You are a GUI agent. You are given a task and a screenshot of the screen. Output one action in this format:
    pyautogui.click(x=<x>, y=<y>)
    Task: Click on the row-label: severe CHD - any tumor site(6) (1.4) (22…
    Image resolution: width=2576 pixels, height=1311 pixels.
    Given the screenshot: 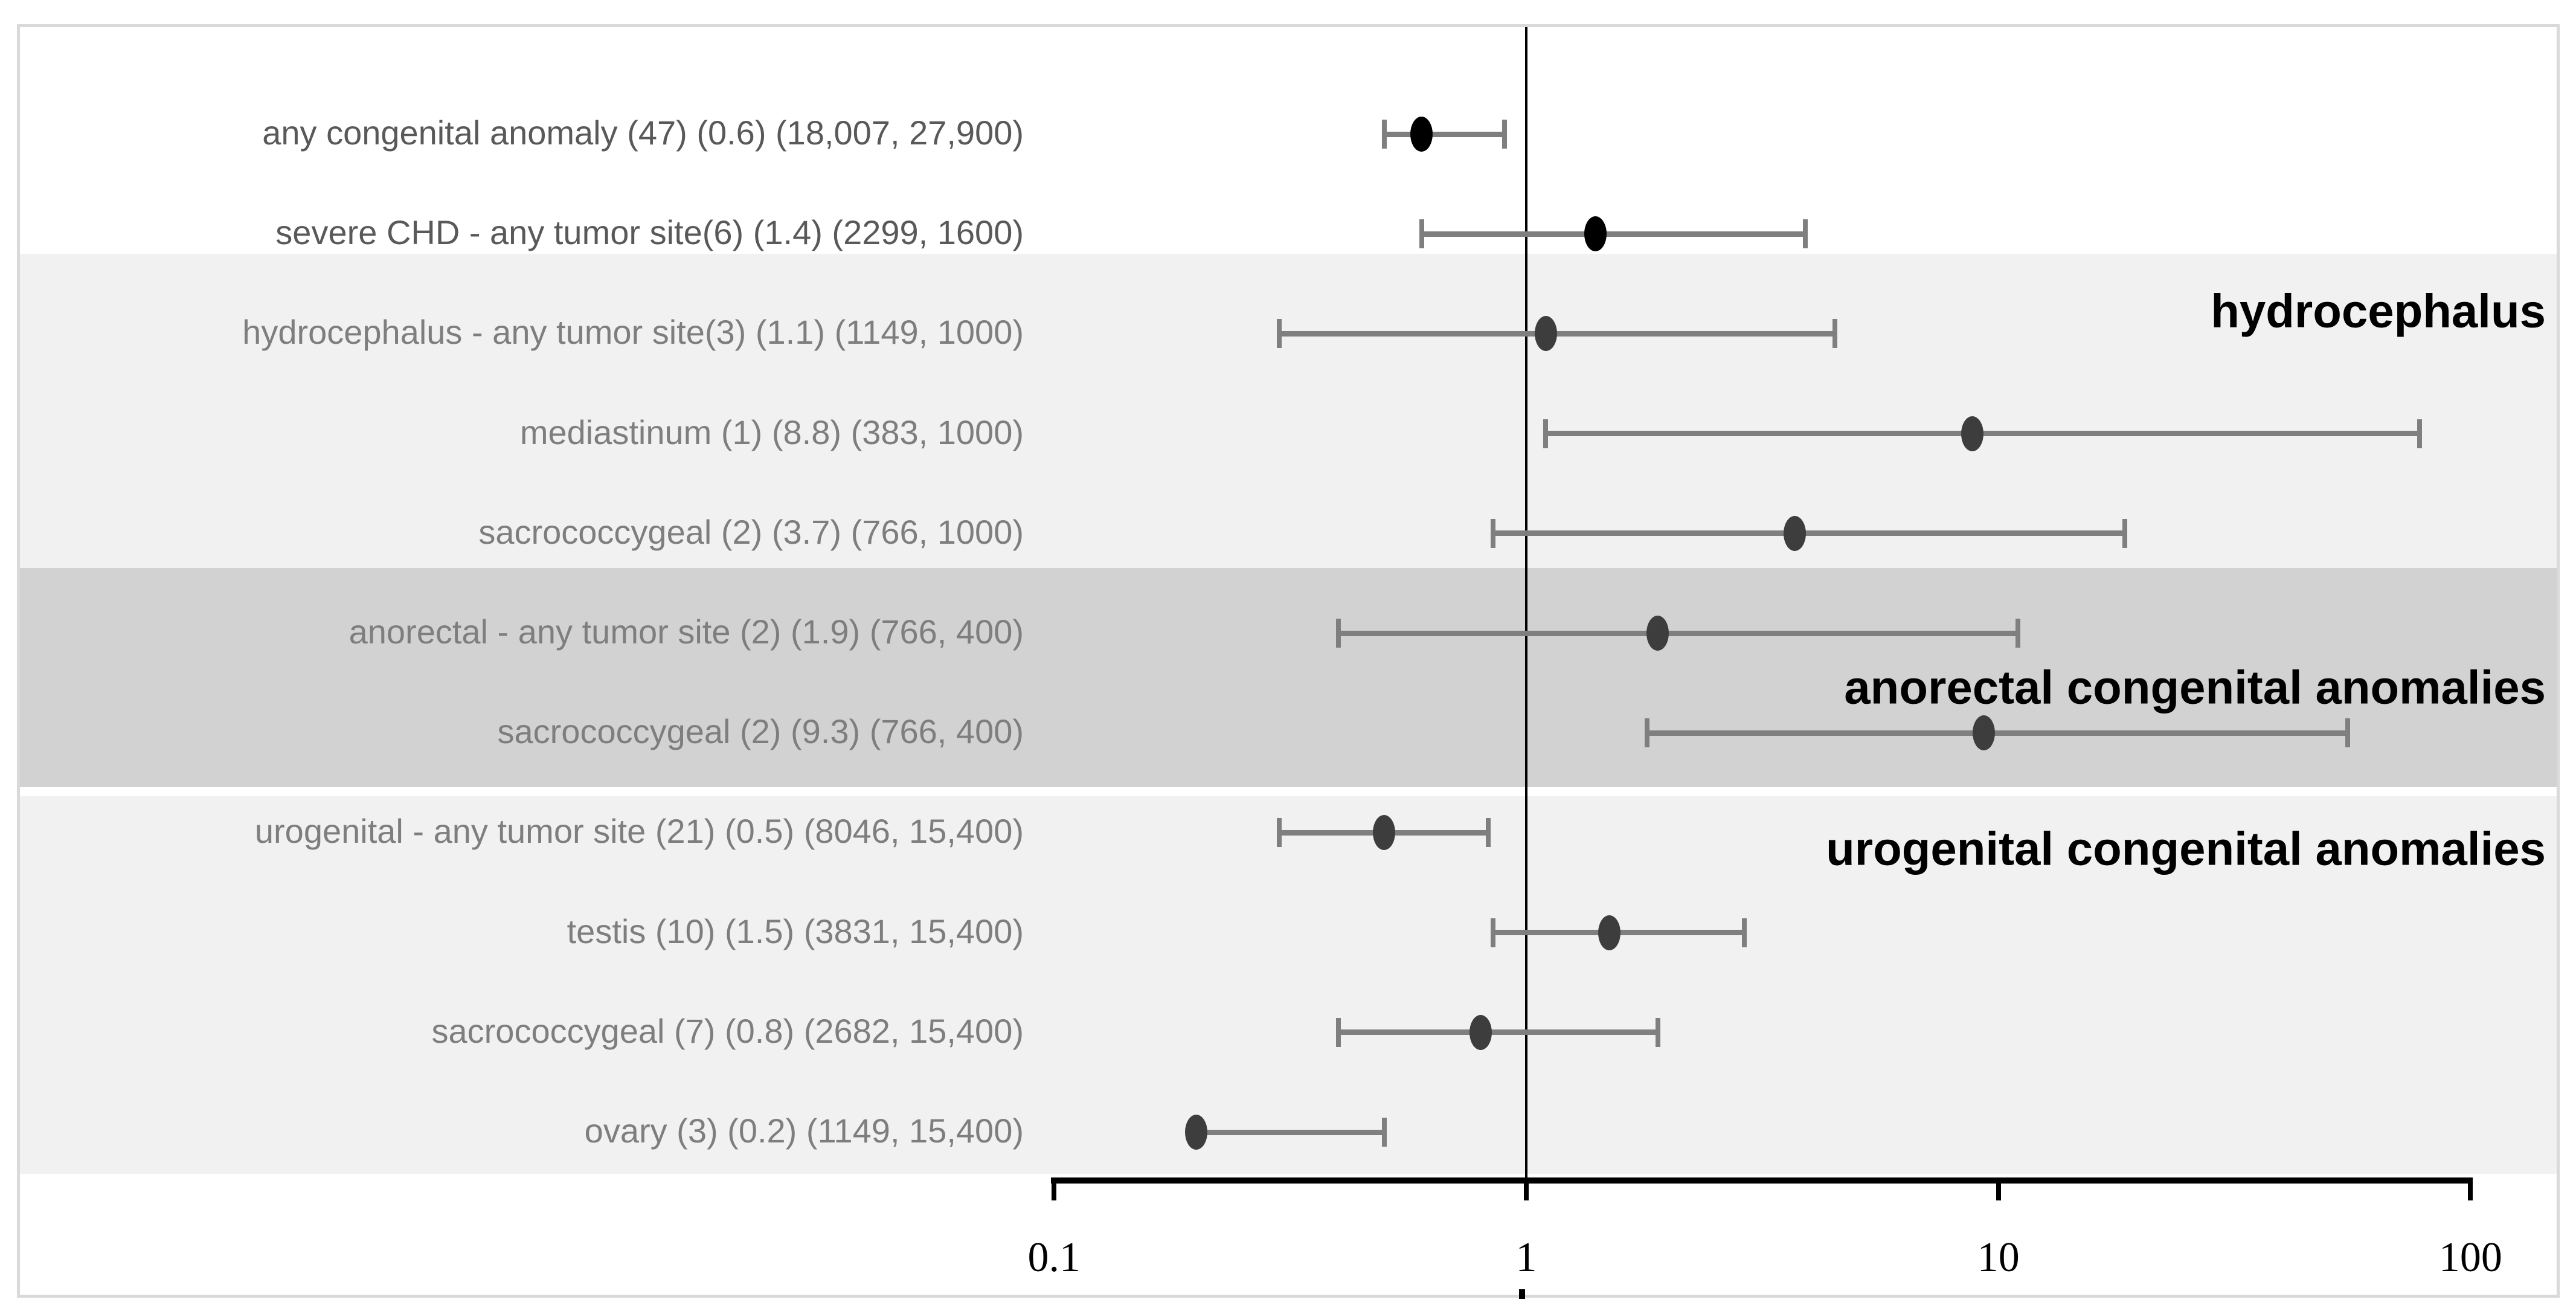 What is the action you would take?
    pyautogui.click(x=650, y=232)
    